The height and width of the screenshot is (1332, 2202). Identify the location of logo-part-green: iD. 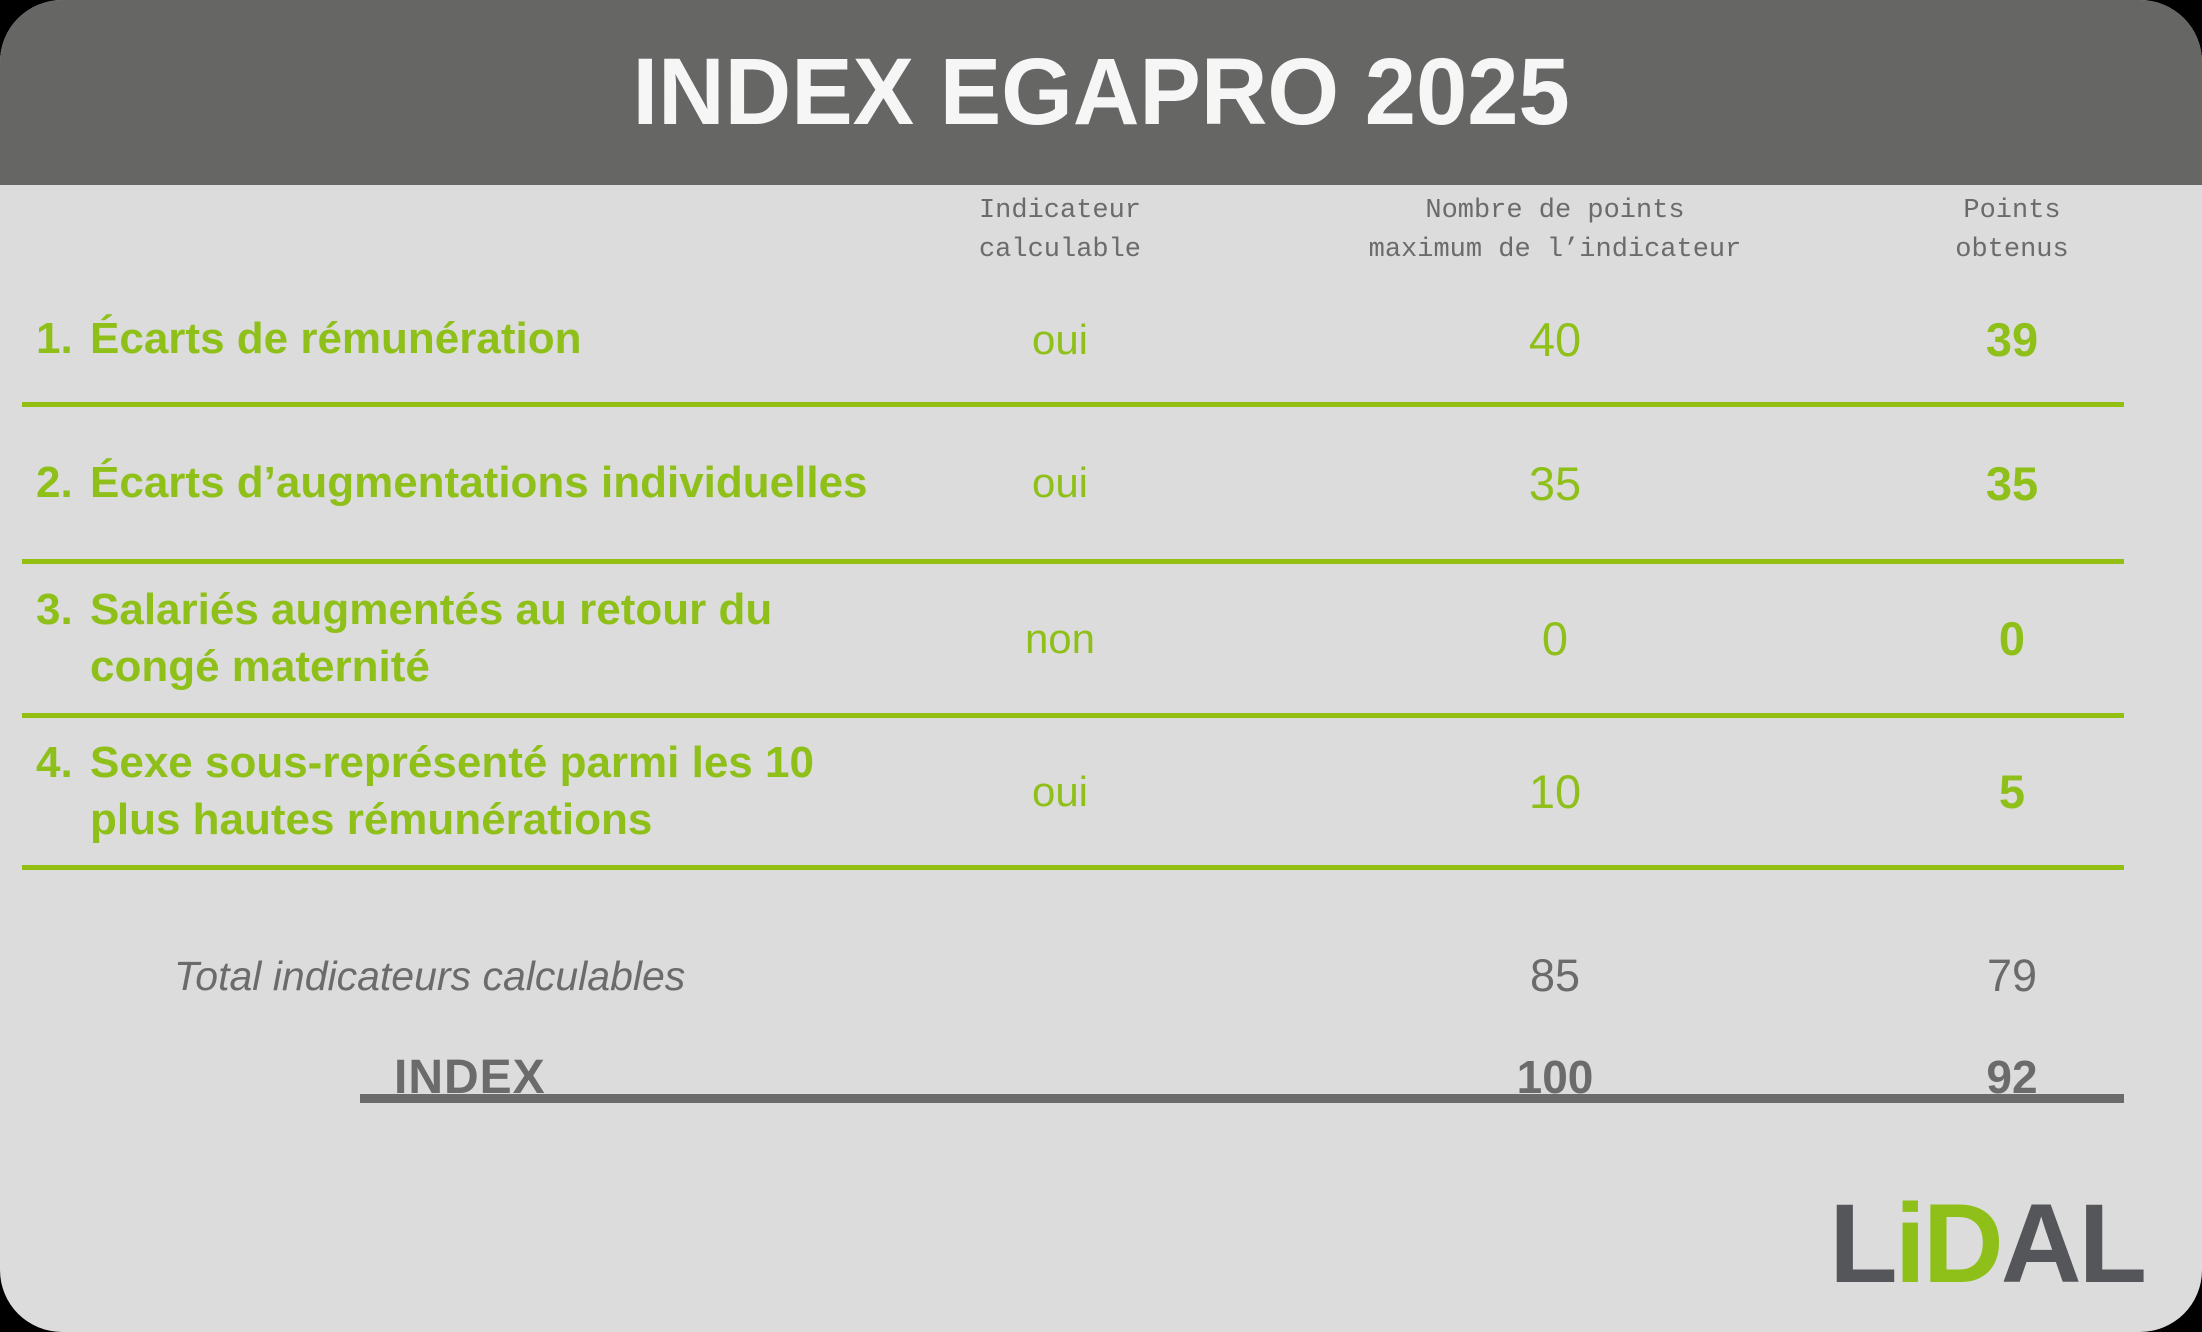
(1949, 1243).